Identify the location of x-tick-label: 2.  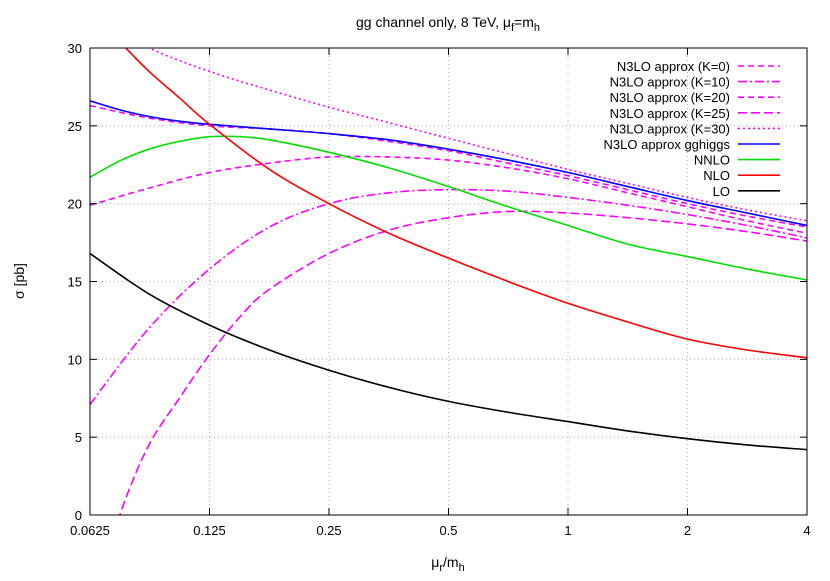
(687, 530).